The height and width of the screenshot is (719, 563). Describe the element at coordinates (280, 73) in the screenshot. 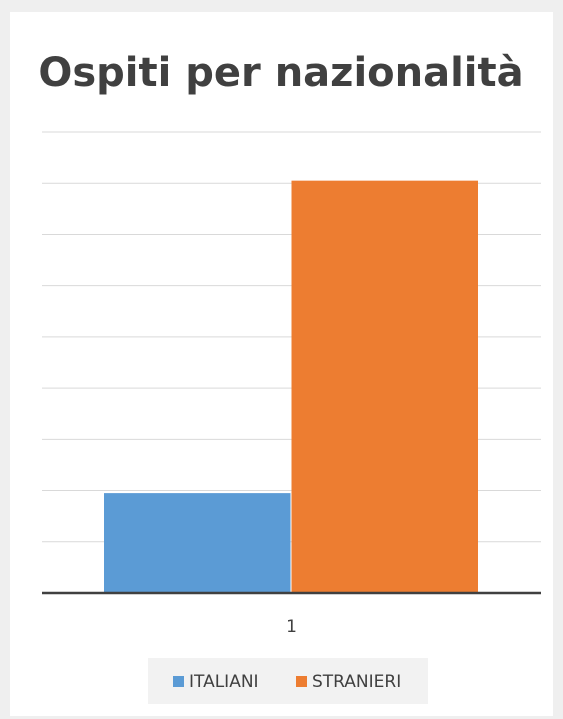

I see `chart-title: Ospiti per nazionalità` at that location.